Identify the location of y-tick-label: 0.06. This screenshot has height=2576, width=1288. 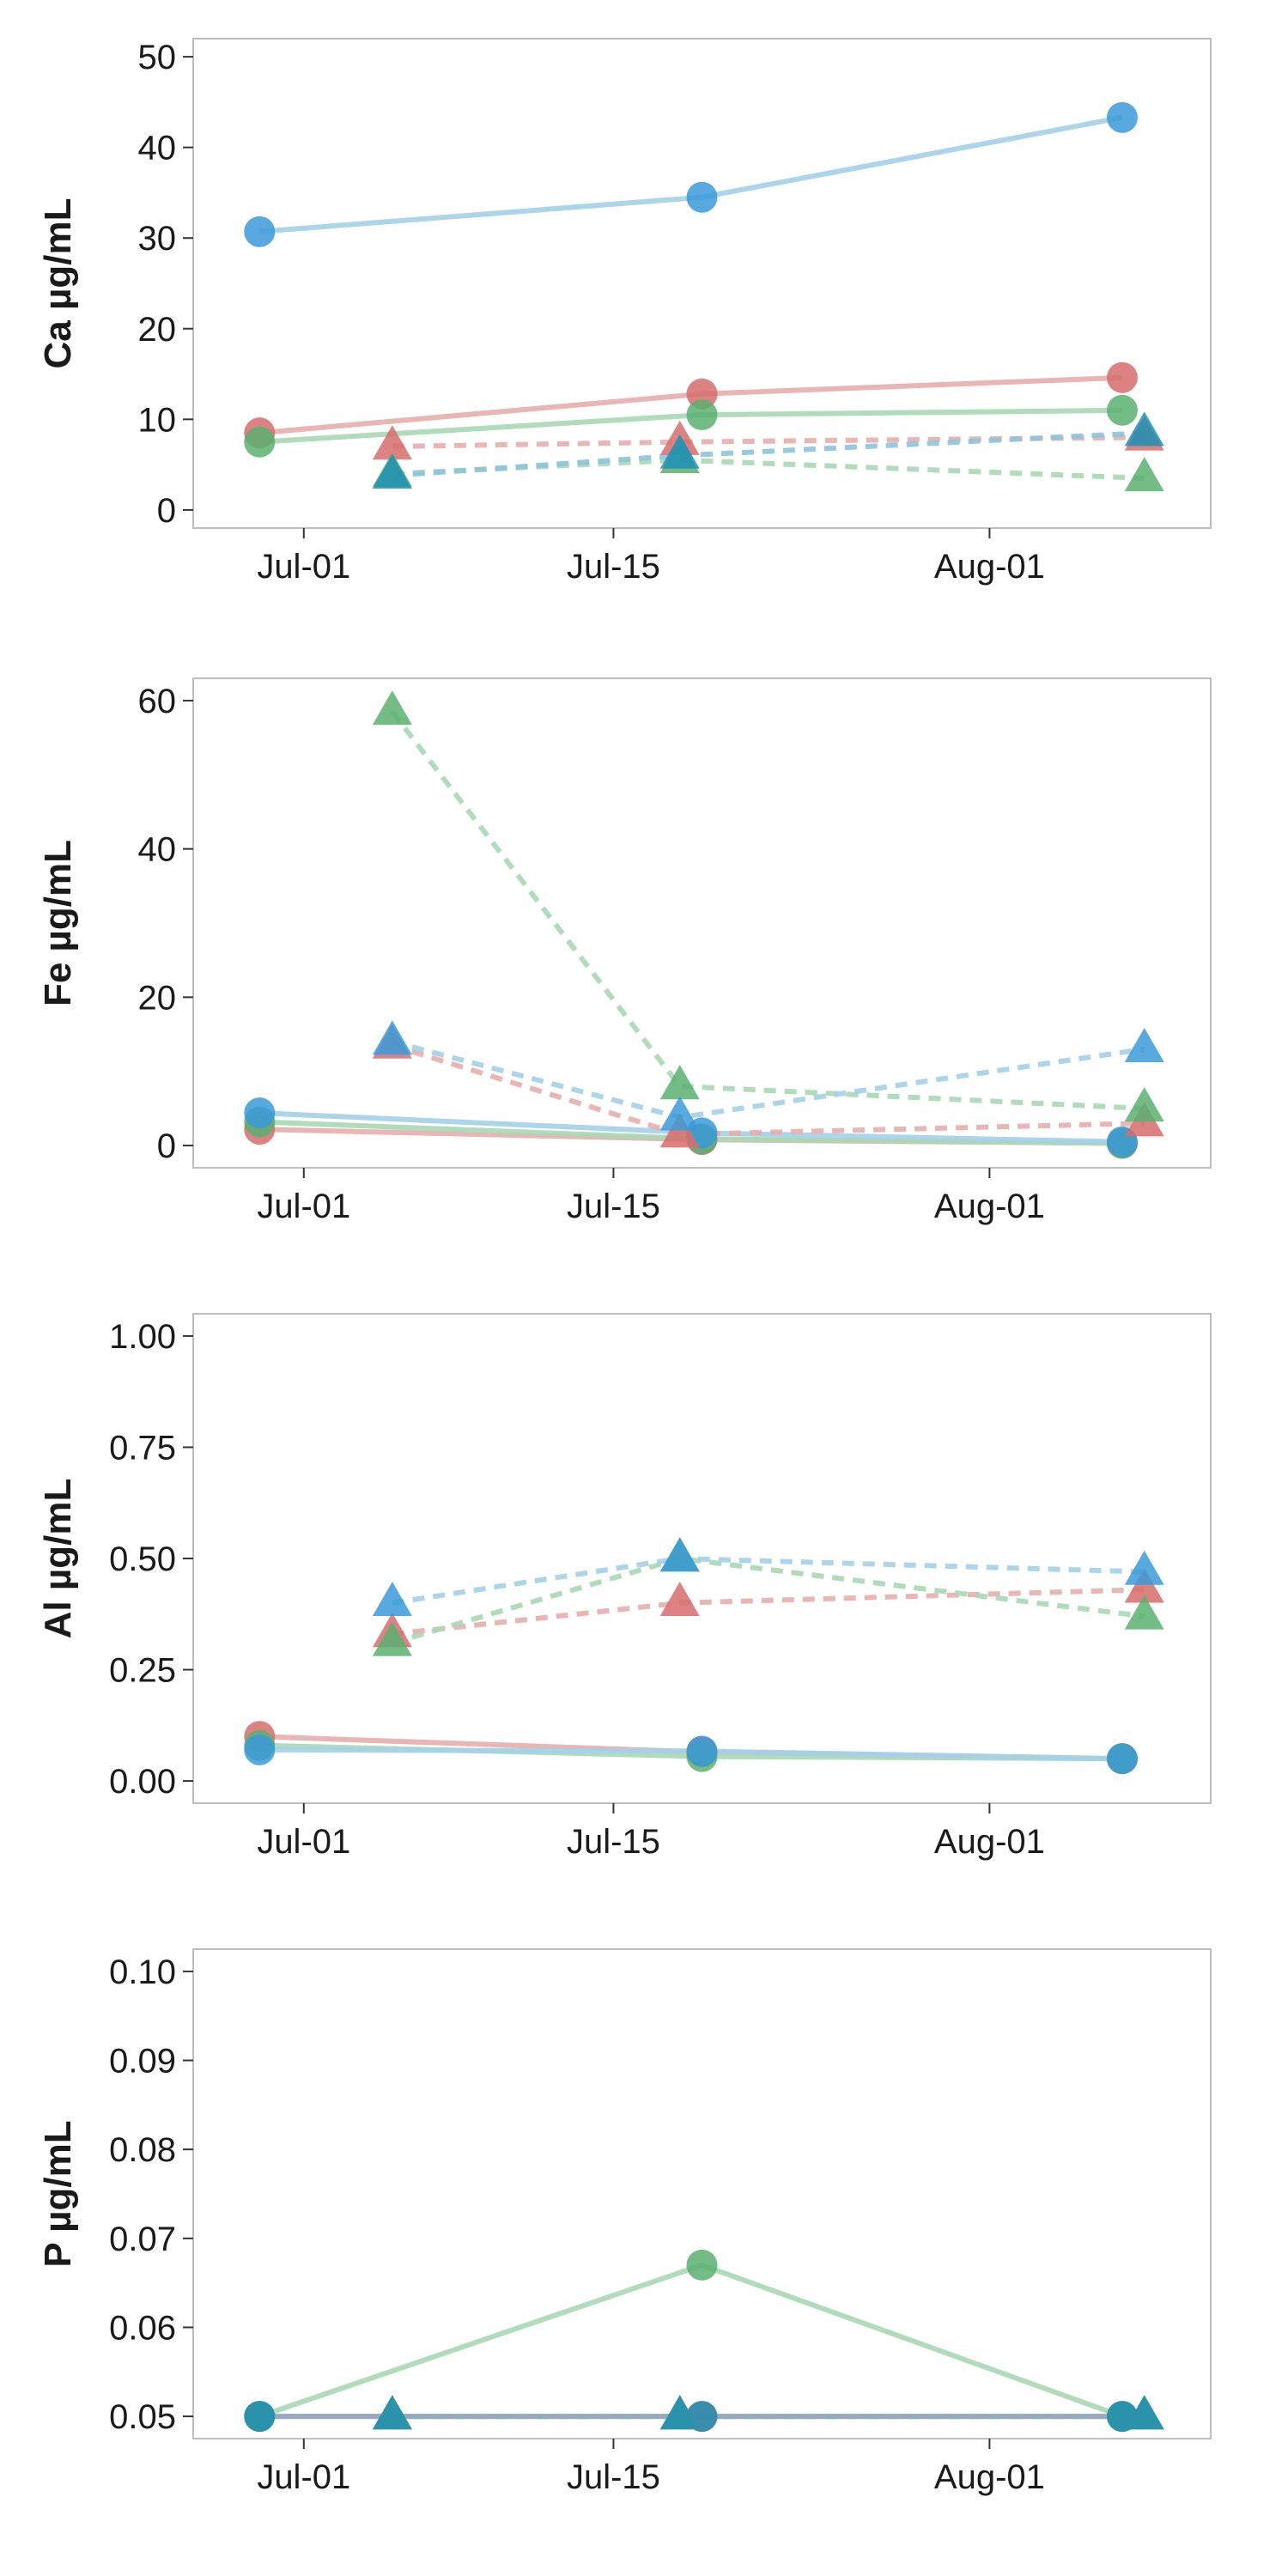
(143, 2328).